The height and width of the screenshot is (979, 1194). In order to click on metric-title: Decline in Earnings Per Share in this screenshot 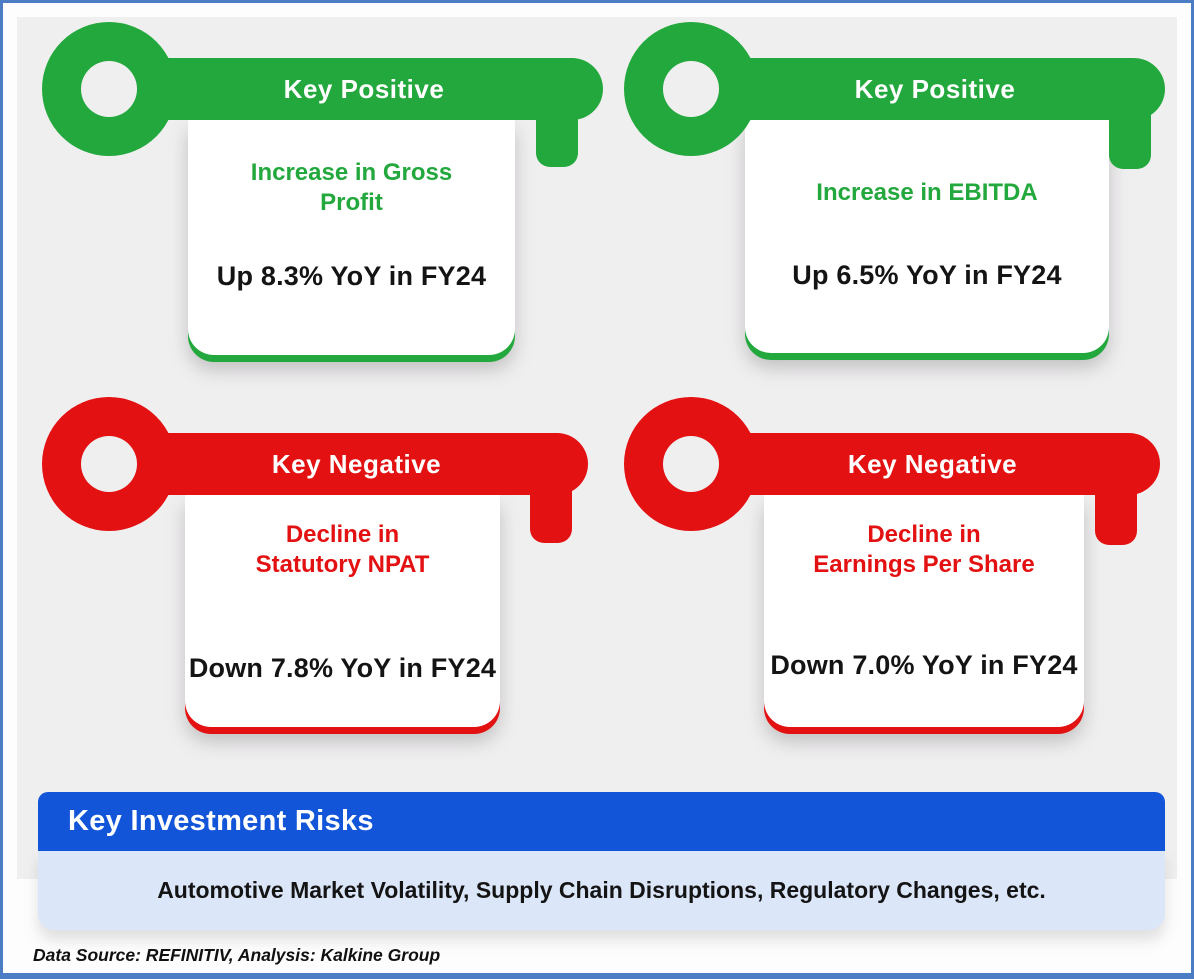, I will do `click(923, 550)`.